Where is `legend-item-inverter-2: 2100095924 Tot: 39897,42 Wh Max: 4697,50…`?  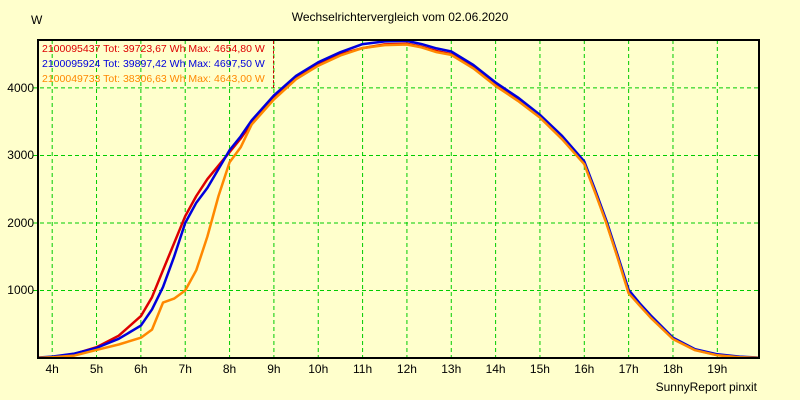 legend-item-inverter-2: 2100095924 Tot: 39897,42 Wh Max: 4697,50… is located at coordinates (153, 64).